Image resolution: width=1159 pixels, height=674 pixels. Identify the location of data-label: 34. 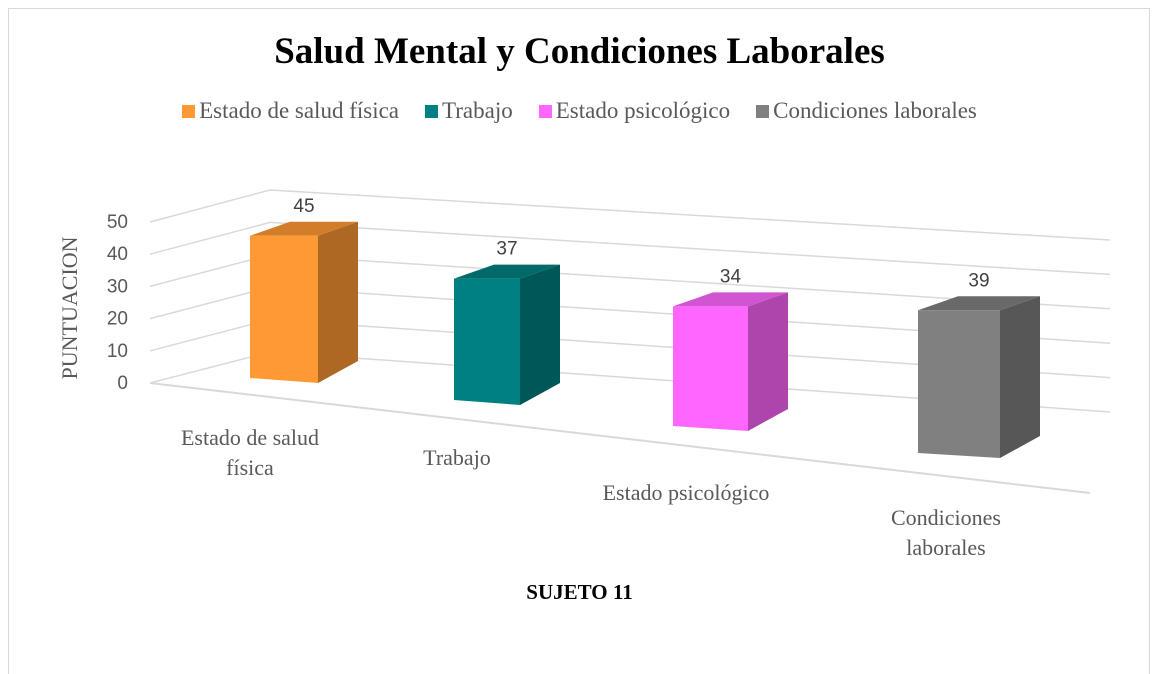
(731, 276).